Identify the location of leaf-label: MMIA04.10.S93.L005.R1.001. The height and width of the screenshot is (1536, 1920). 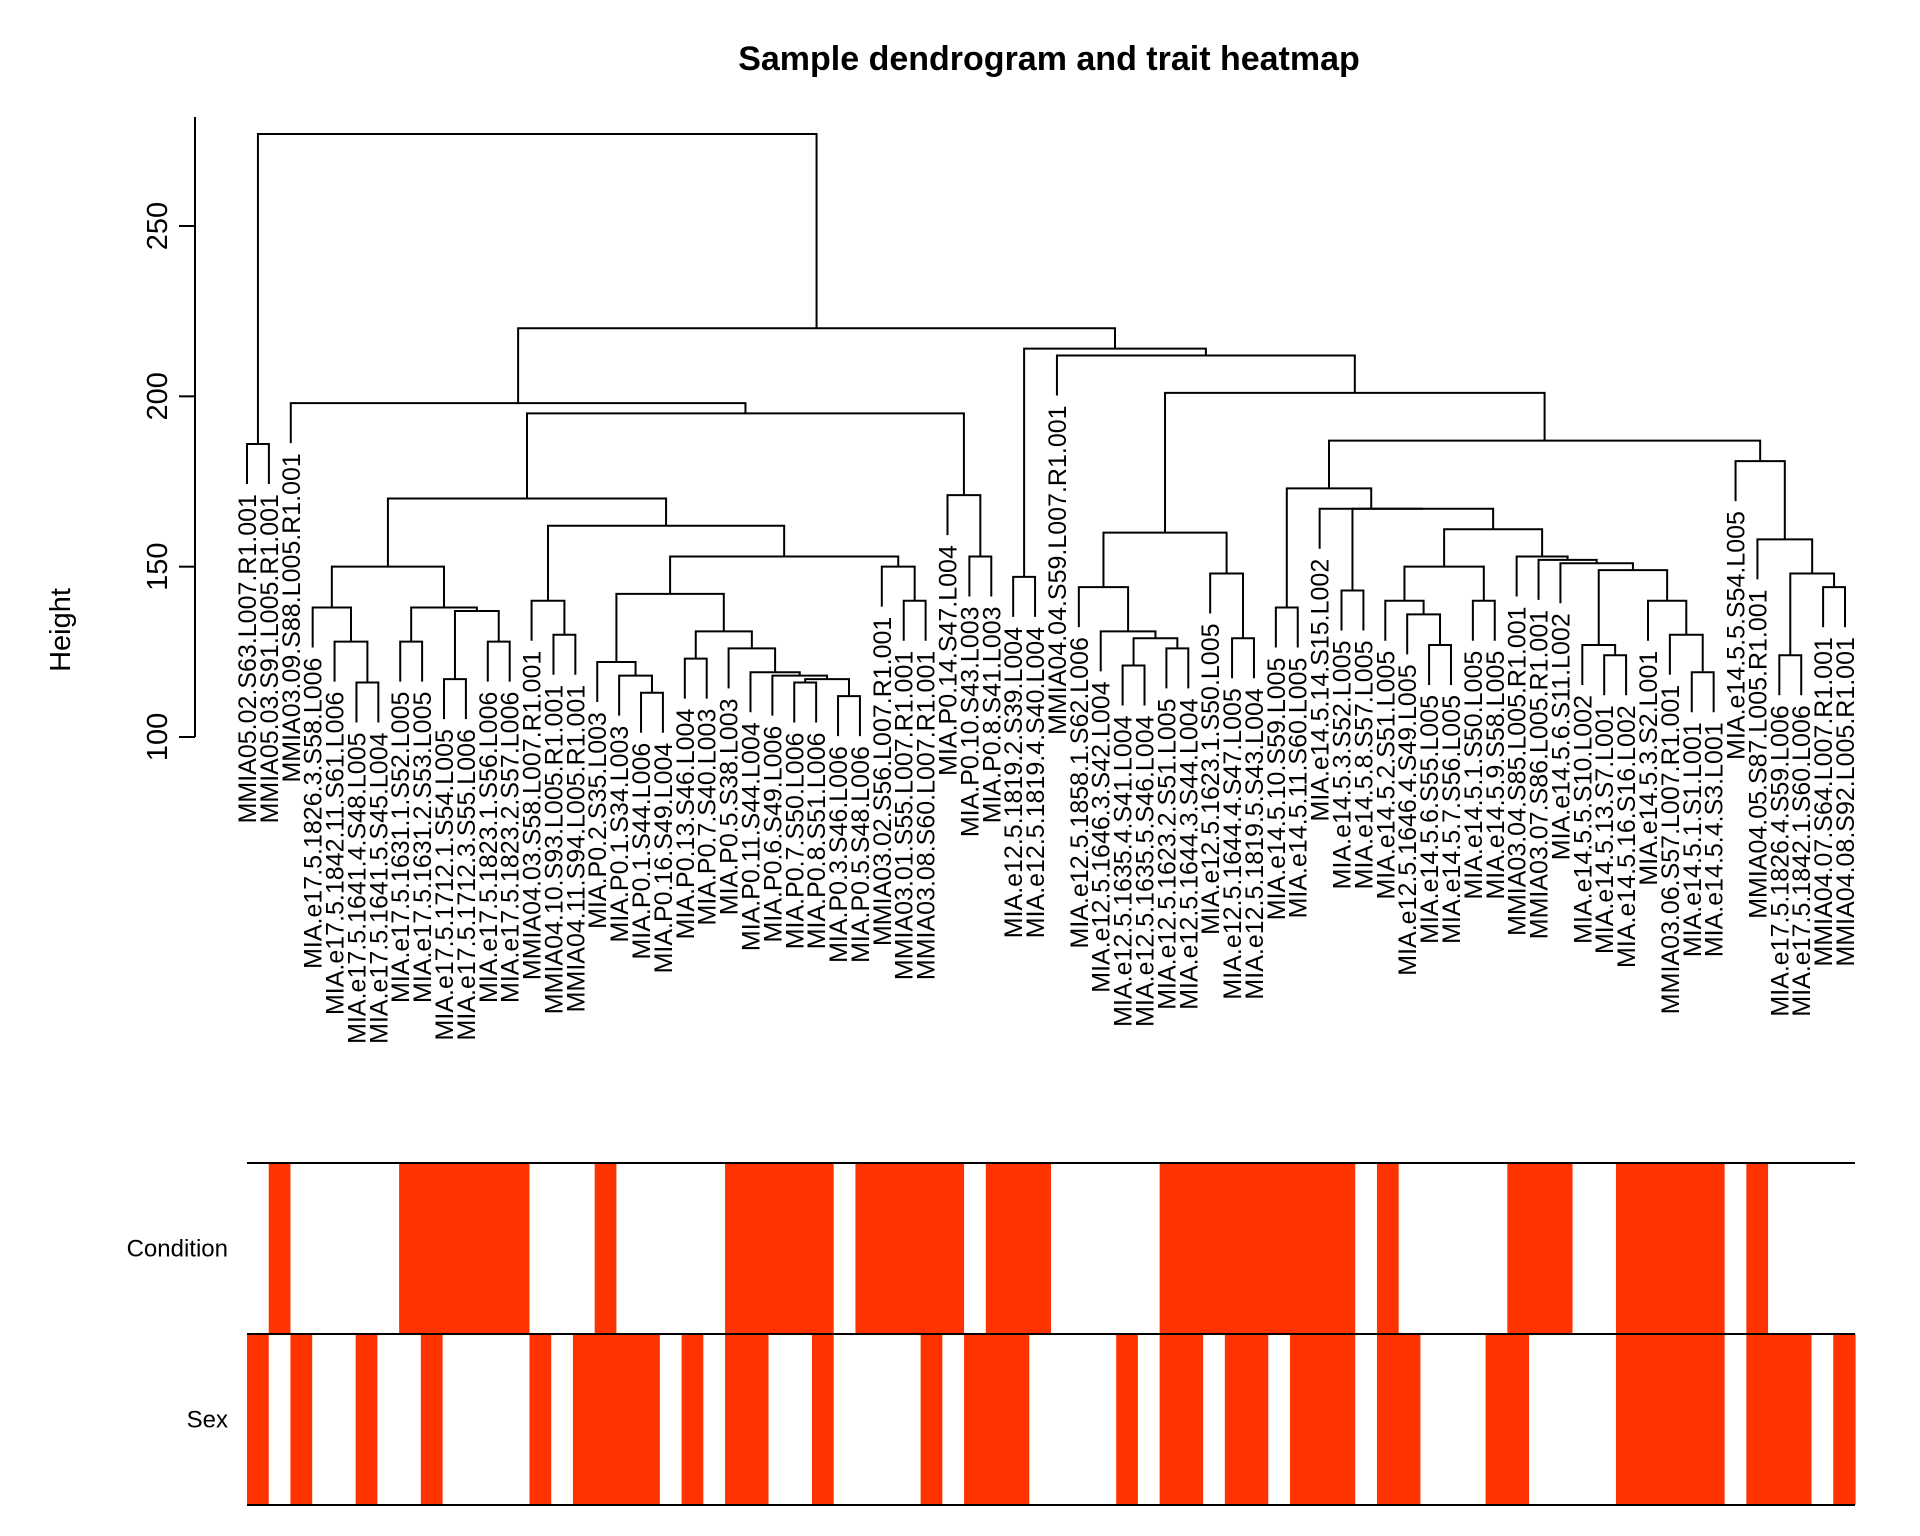
(554, 849).